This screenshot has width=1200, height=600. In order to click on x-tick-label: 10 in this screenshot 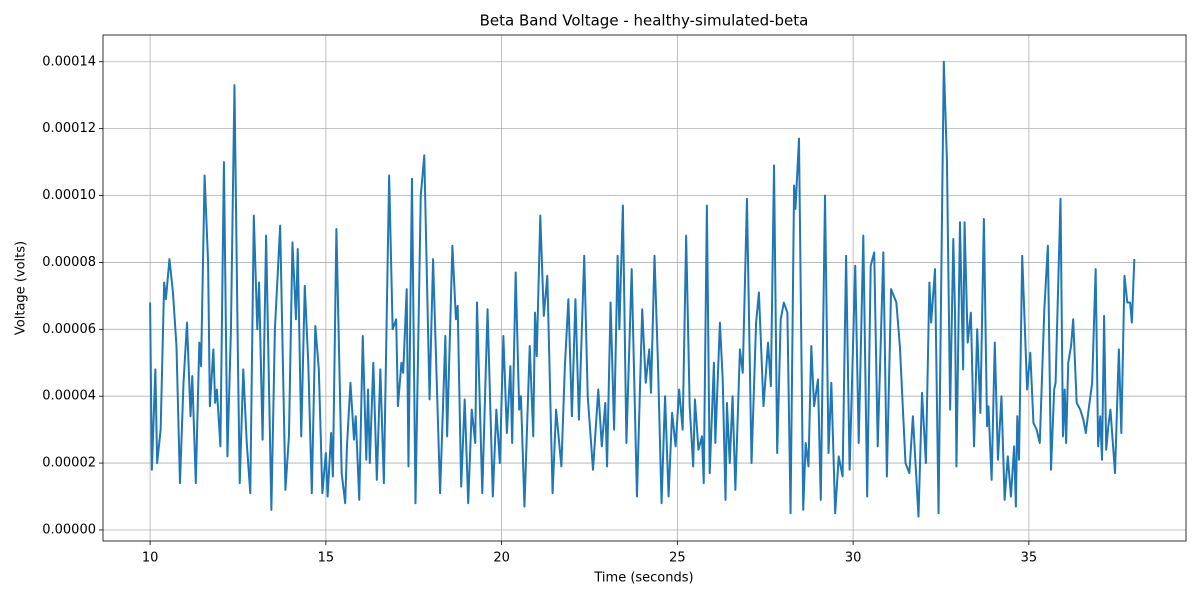, I will do `click(150, 558)`.